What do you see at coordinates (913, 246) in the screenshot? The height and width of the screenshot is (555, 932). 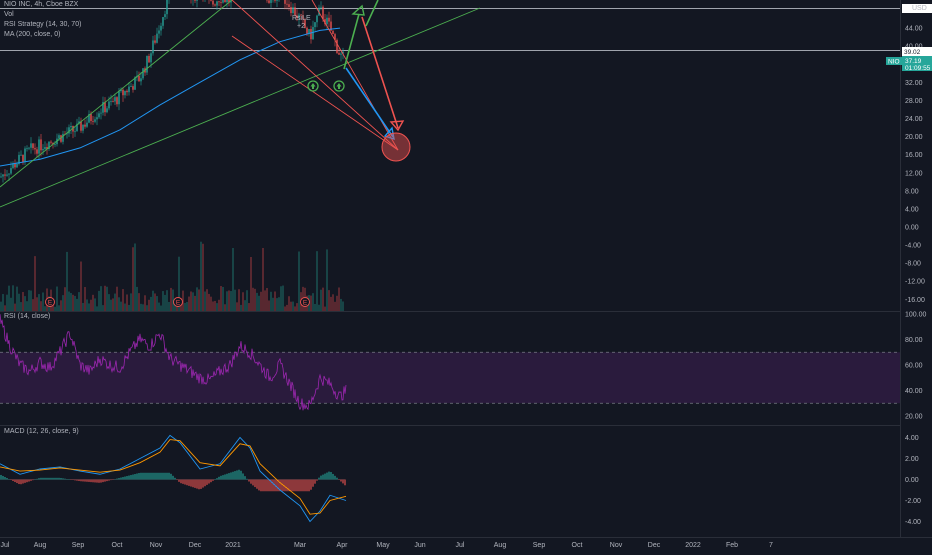 I see `price-axis-tick: -4.00` at bounding box center [913, 246].